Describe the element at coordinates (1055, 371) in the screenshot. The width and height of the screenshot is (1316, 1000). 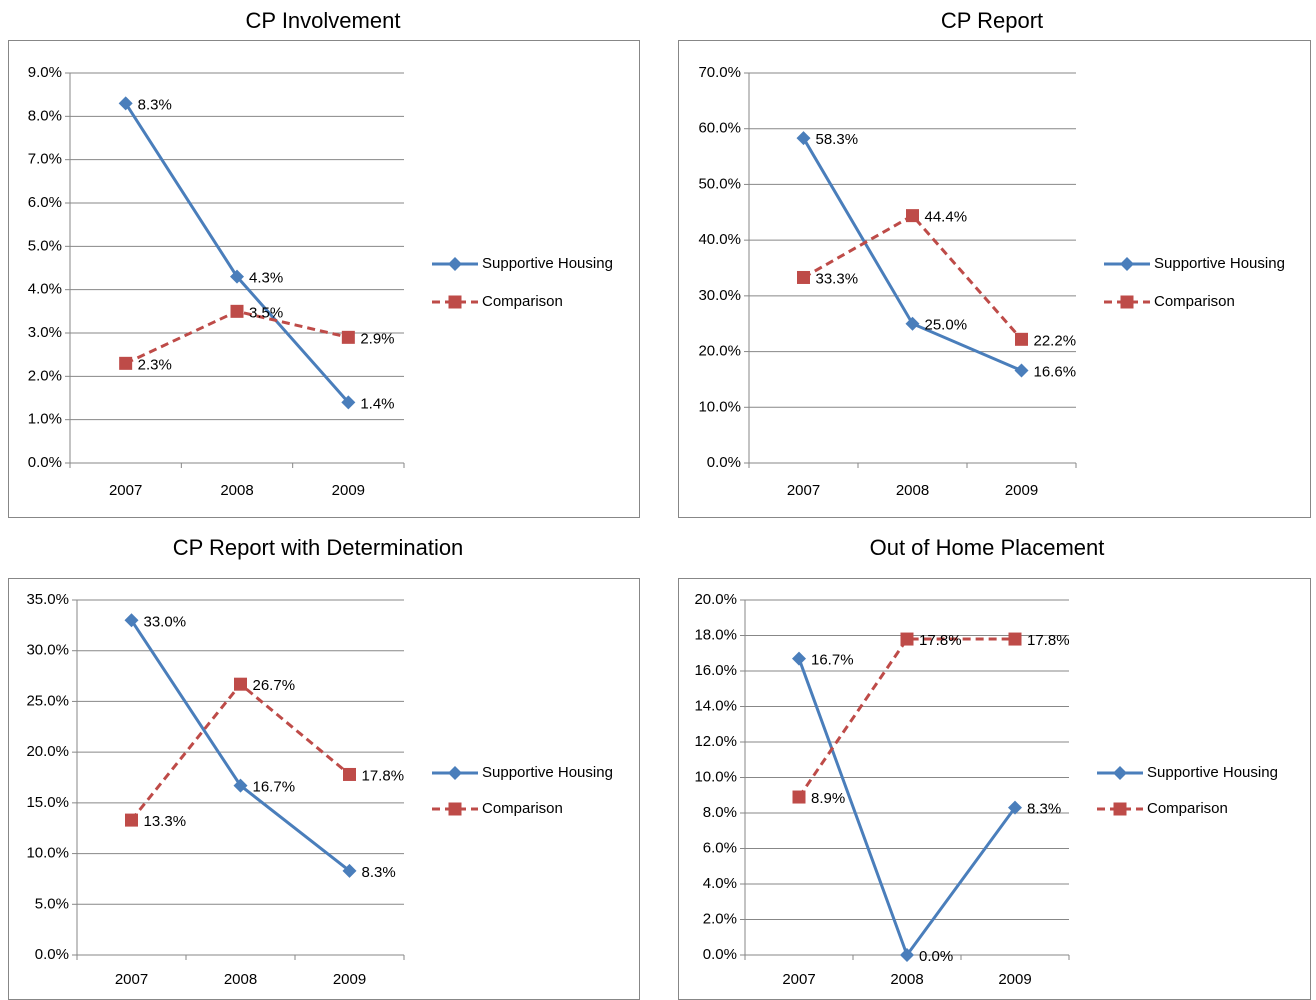
I see `data-label: 16.6%` at that location.